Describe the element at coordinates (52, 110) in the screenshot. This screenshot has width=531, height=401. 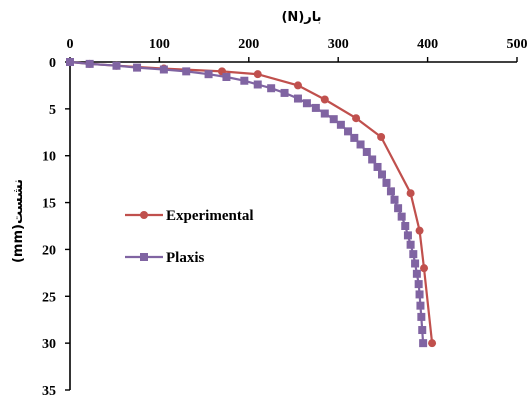
I see `y-tick-label: 5` at that location.